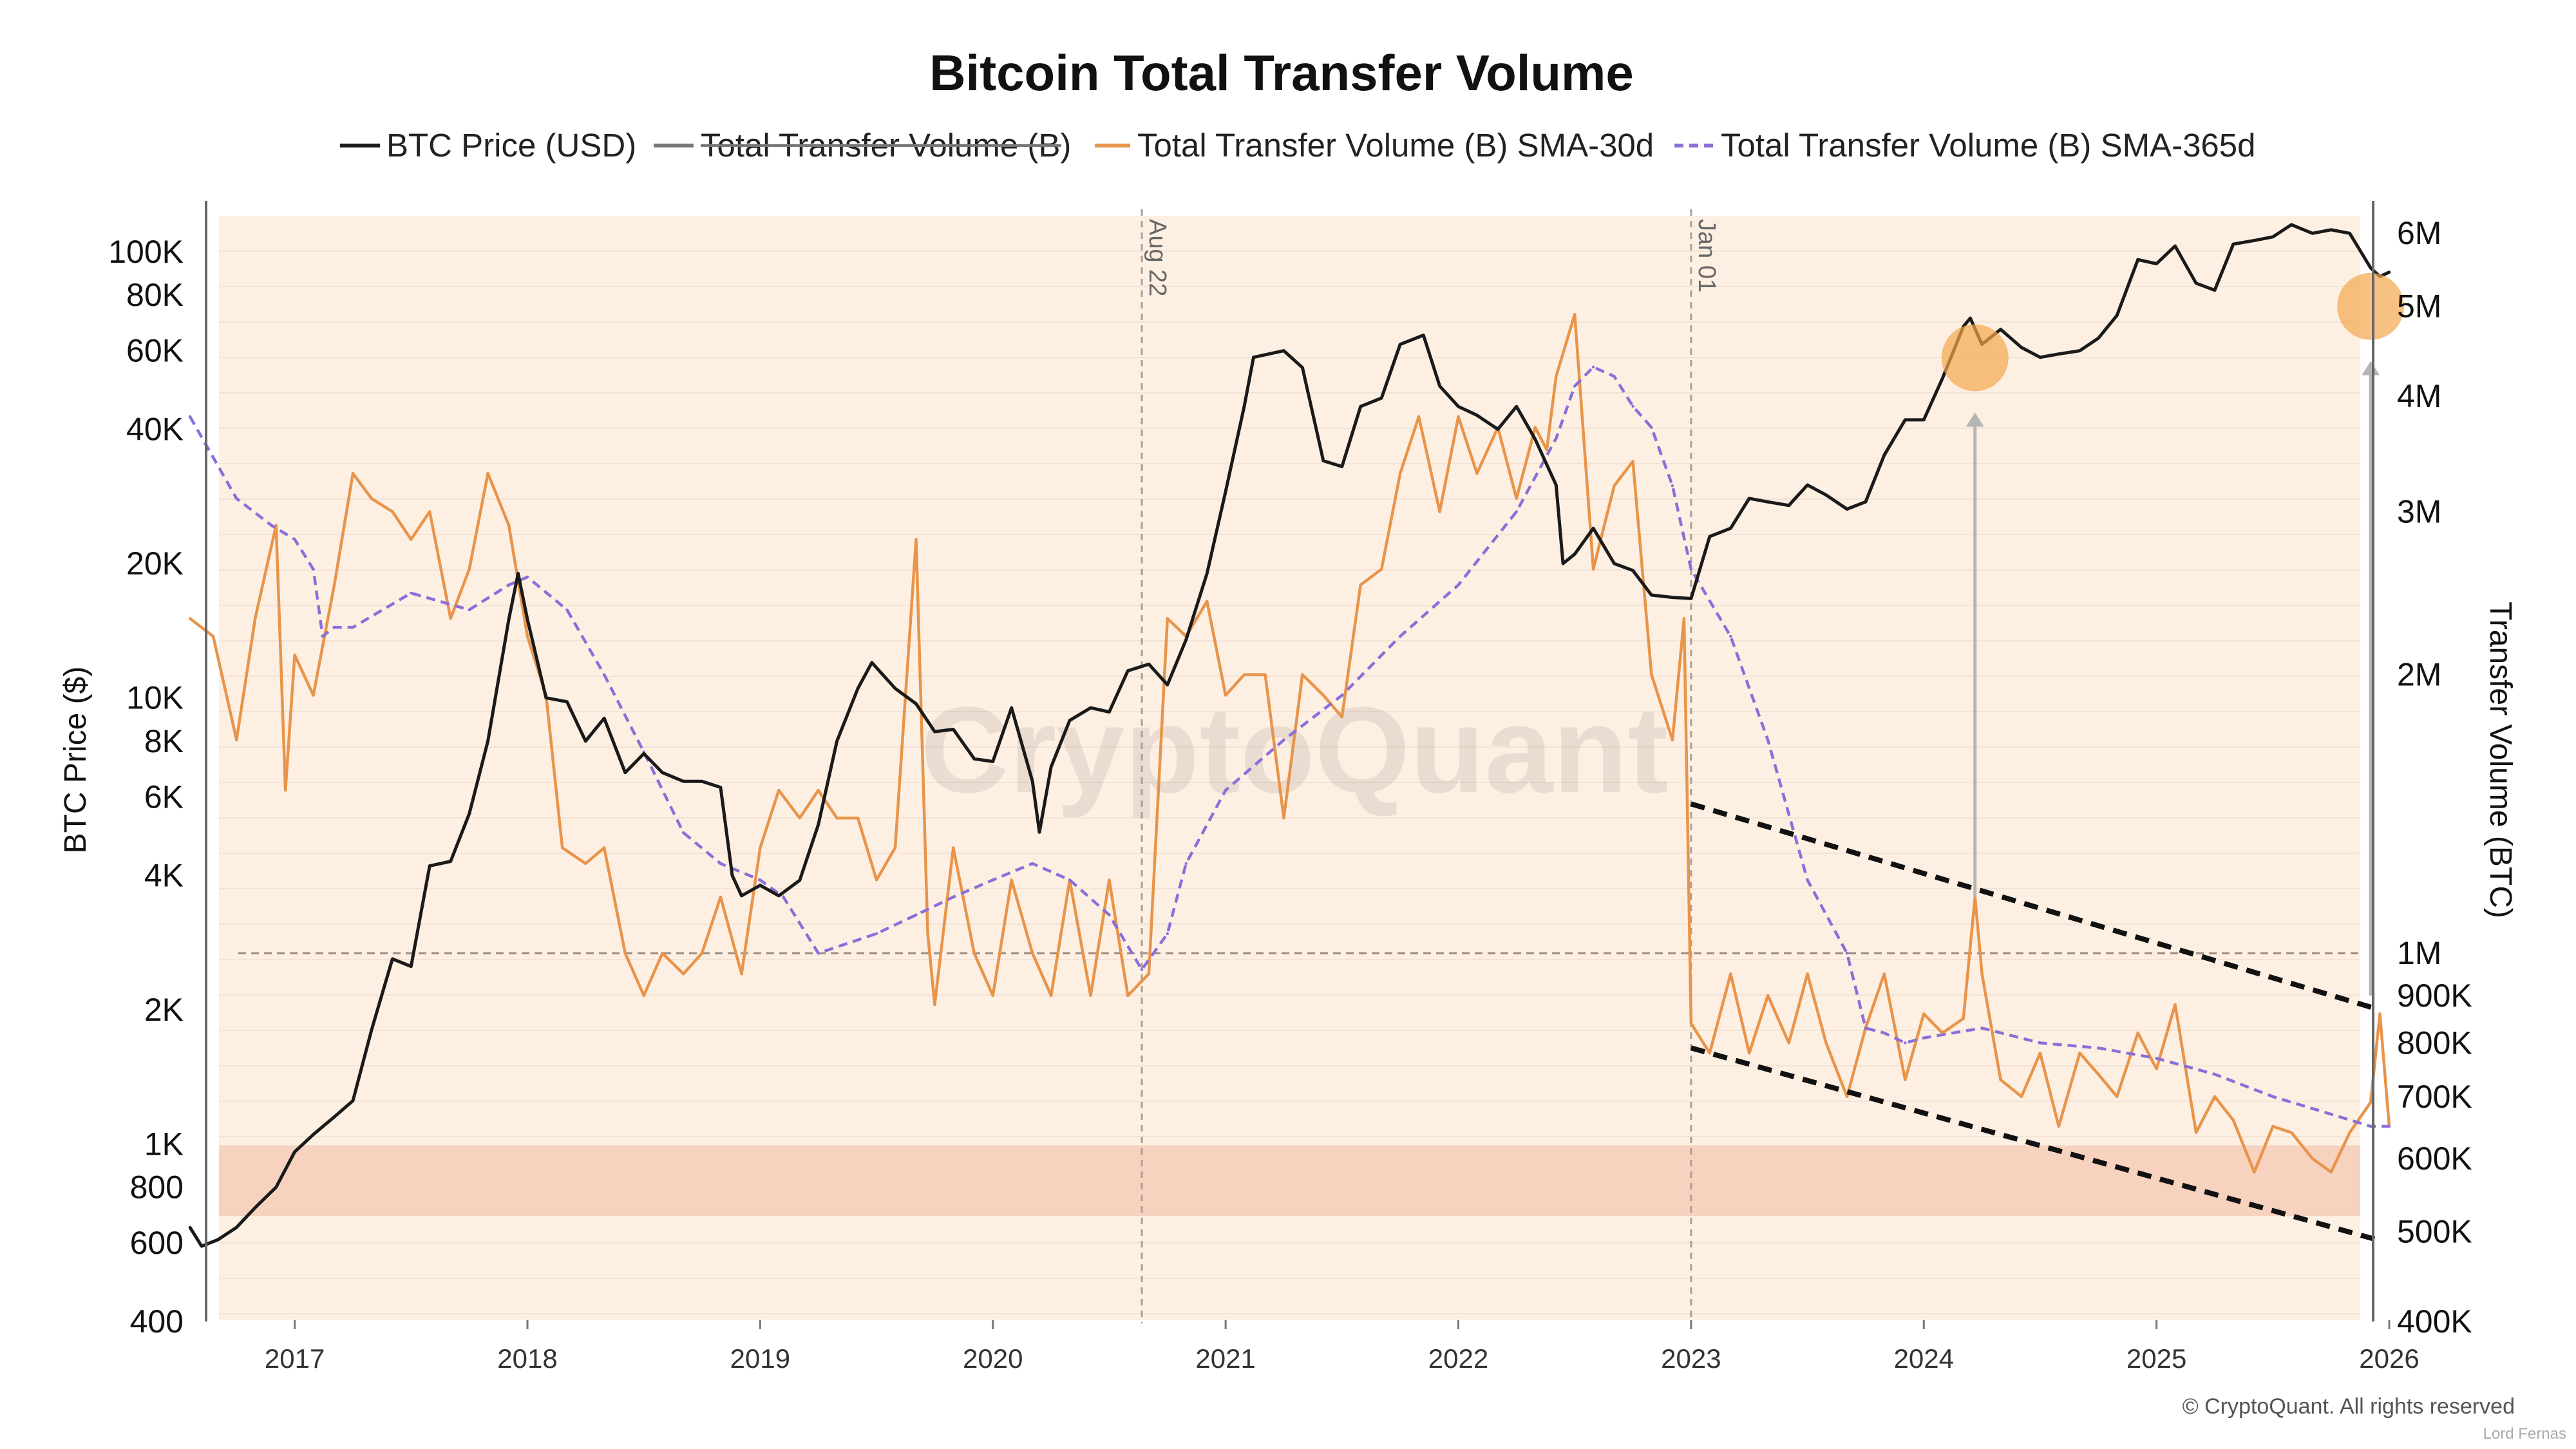  What do you see at coordinates (164, 797) in the screenshot?
I see `left-tick-label: 6K` at bounding box center [164, 797].